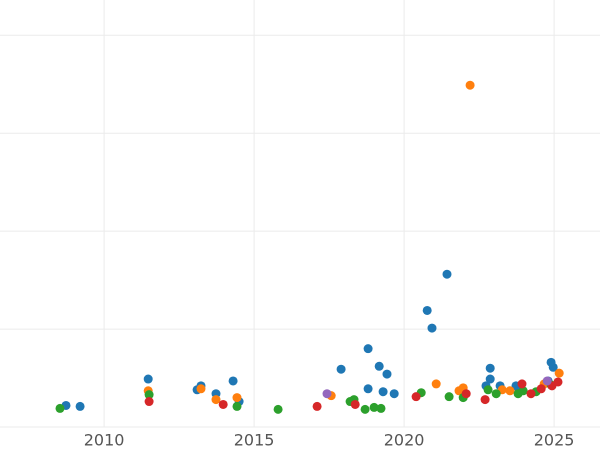 This screenshot has height=450, width=600. Describe the element at coordinates (104, 440) in the screenshot. I see `x-tick-label: 2010` at that location.